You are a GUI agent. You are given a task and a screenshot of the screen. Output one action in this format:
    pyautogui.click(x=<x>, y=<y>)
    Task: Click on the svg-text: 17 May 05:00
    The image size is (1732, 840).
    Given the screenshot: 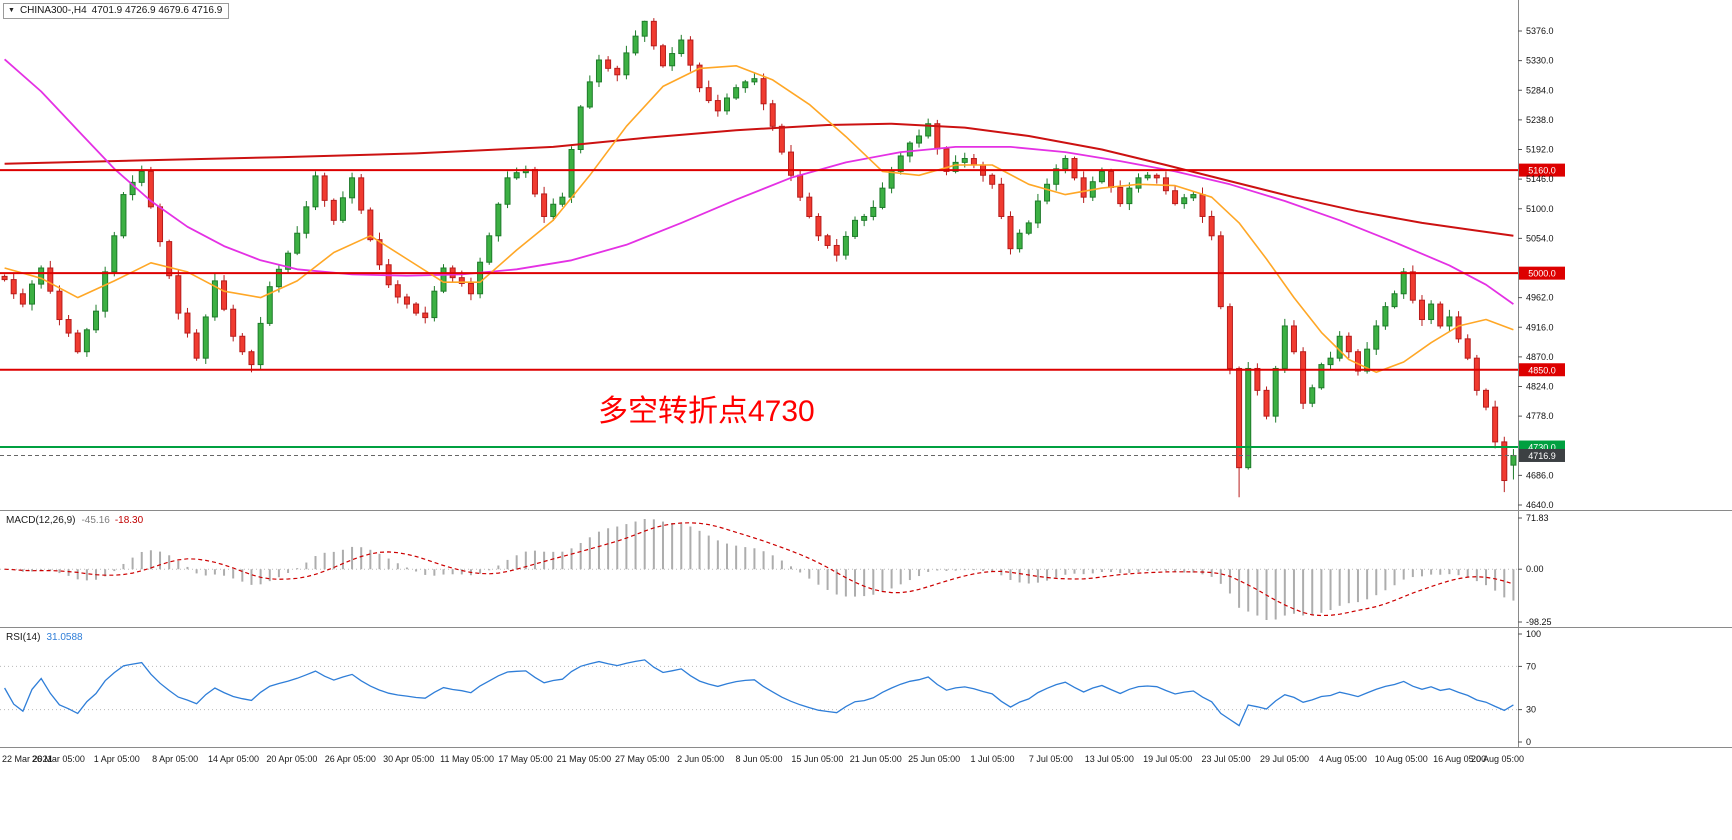 What is the action you would take?
    pyautogui.click(x=525, y=759)
    